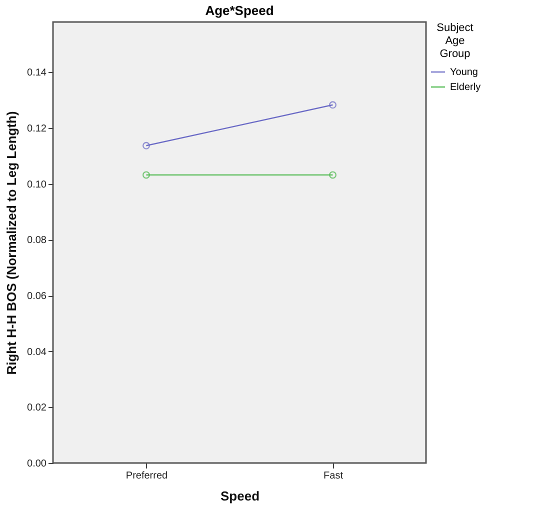 The image size is (559, 521). Describe the element at coordinates (455, 41) in the screenshot. I see `legend-title: Subject Age Group` at that location.